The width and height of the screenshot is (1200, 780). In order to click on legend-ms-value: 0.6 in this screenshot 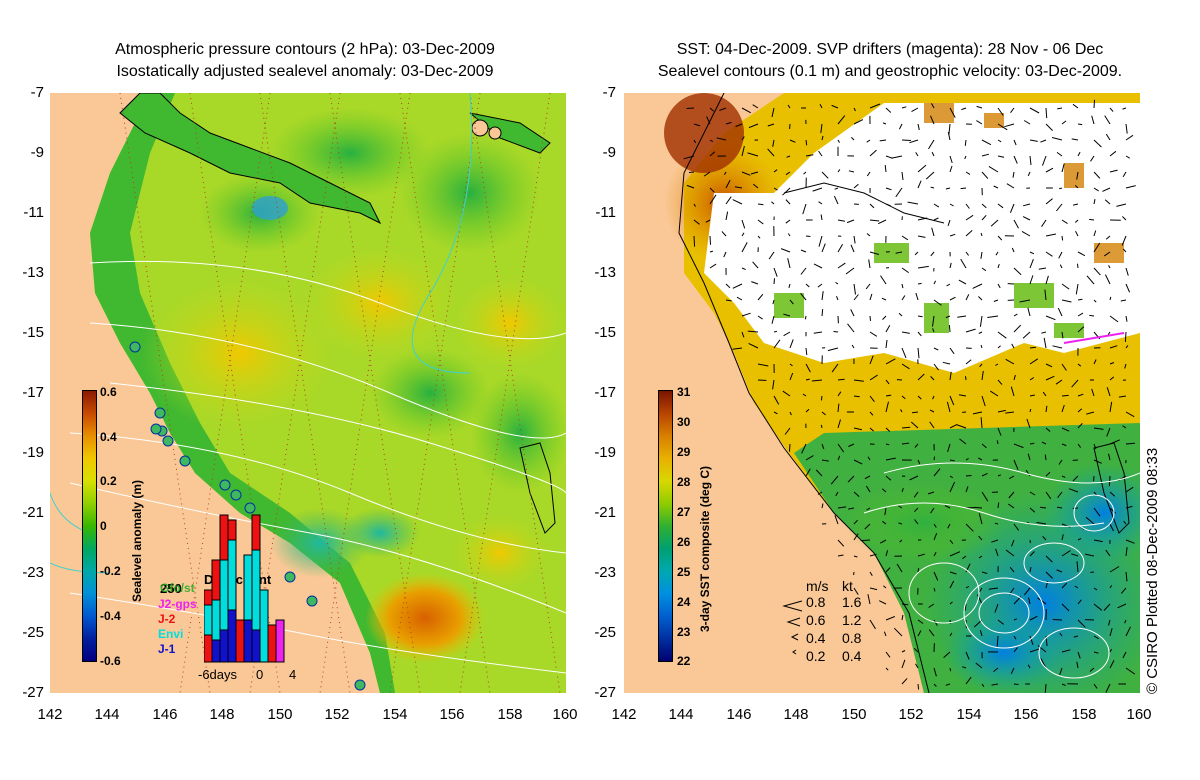, I will do `click(816, 620)`.